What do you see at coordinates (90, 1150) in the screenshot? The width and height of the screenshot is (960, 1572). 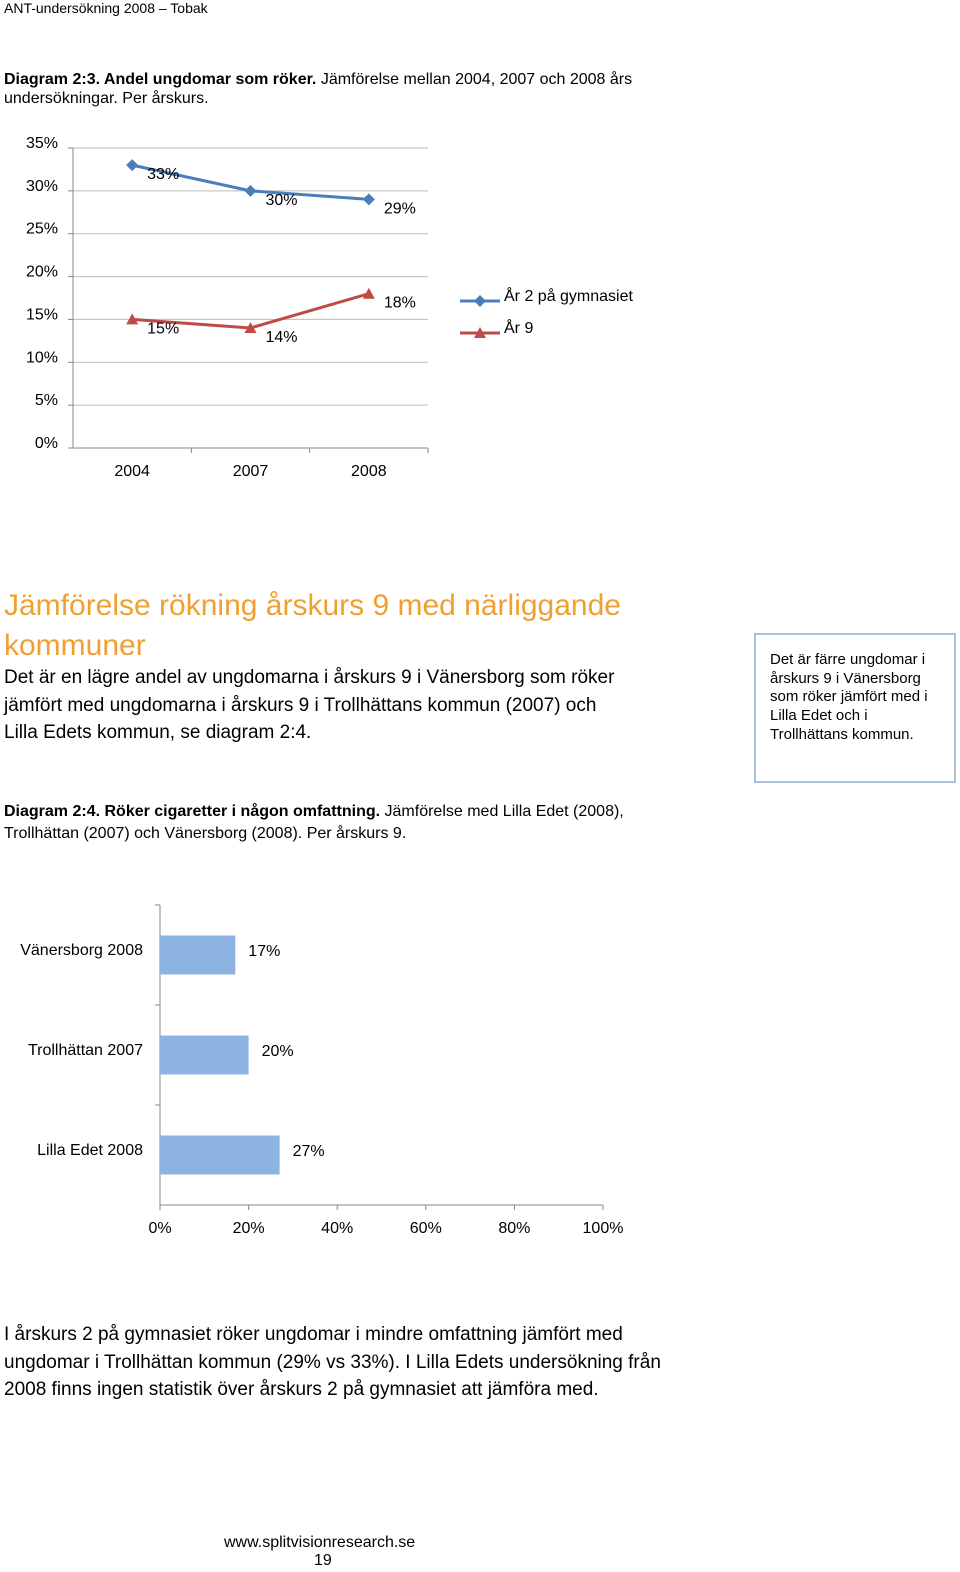 I see `y-tick-label: Lilla Edet 2008` at bounding box center [90, 1150].